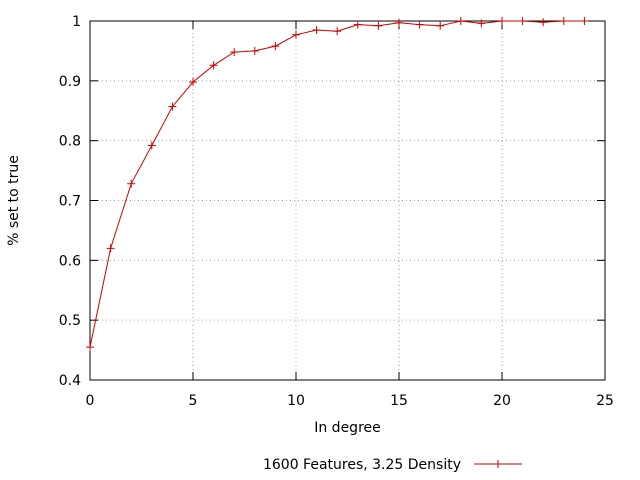 The height and width of the screenshot is (480, 640). I want to click on legend-label: 1600 Features, 3.25 Density, so click(362, 465).